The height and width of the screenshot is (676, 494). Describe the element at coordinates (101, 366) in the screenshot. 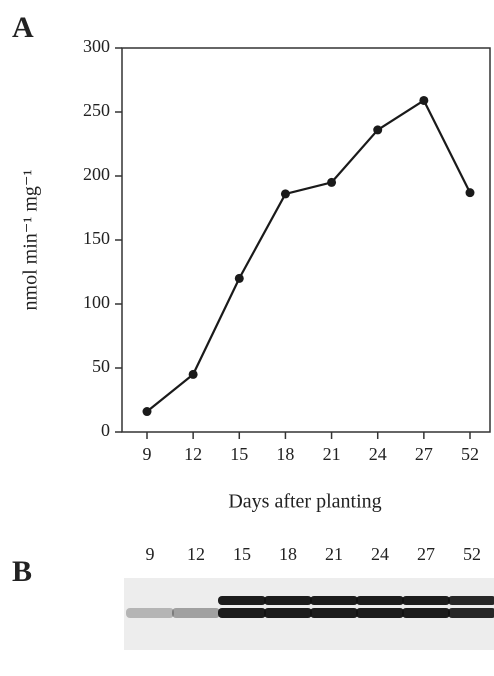

I see `y-tick-label: 50` at that location.